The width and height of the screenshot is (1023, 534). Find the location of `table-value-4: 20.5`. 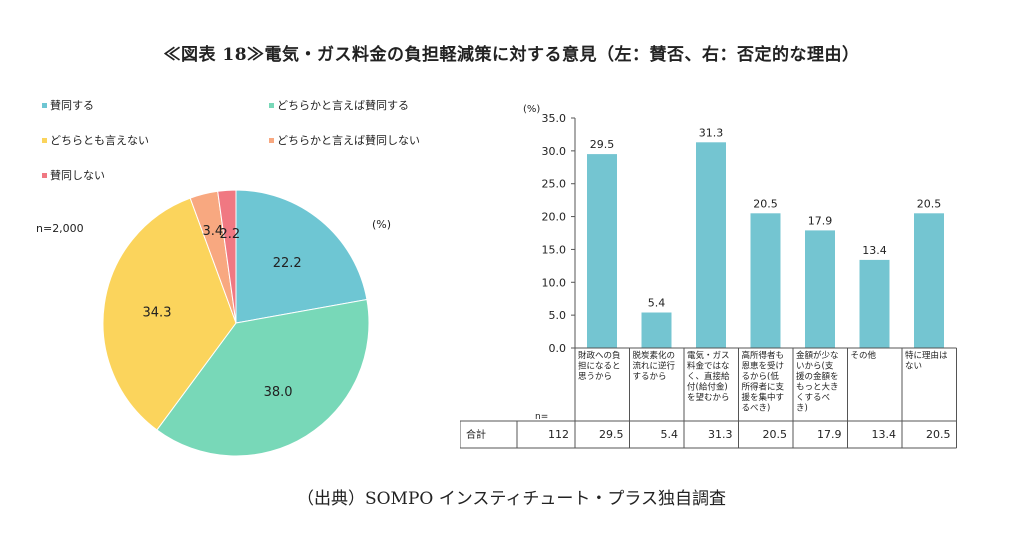

table-value-4: 20.5 is located at coordinates (775, 434).